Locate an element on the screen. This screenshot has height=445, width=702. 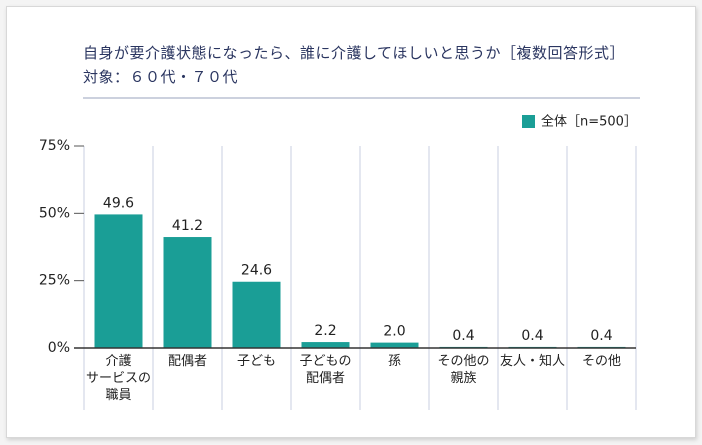
value-label: 2.2 is located at coordinates (325, 331).